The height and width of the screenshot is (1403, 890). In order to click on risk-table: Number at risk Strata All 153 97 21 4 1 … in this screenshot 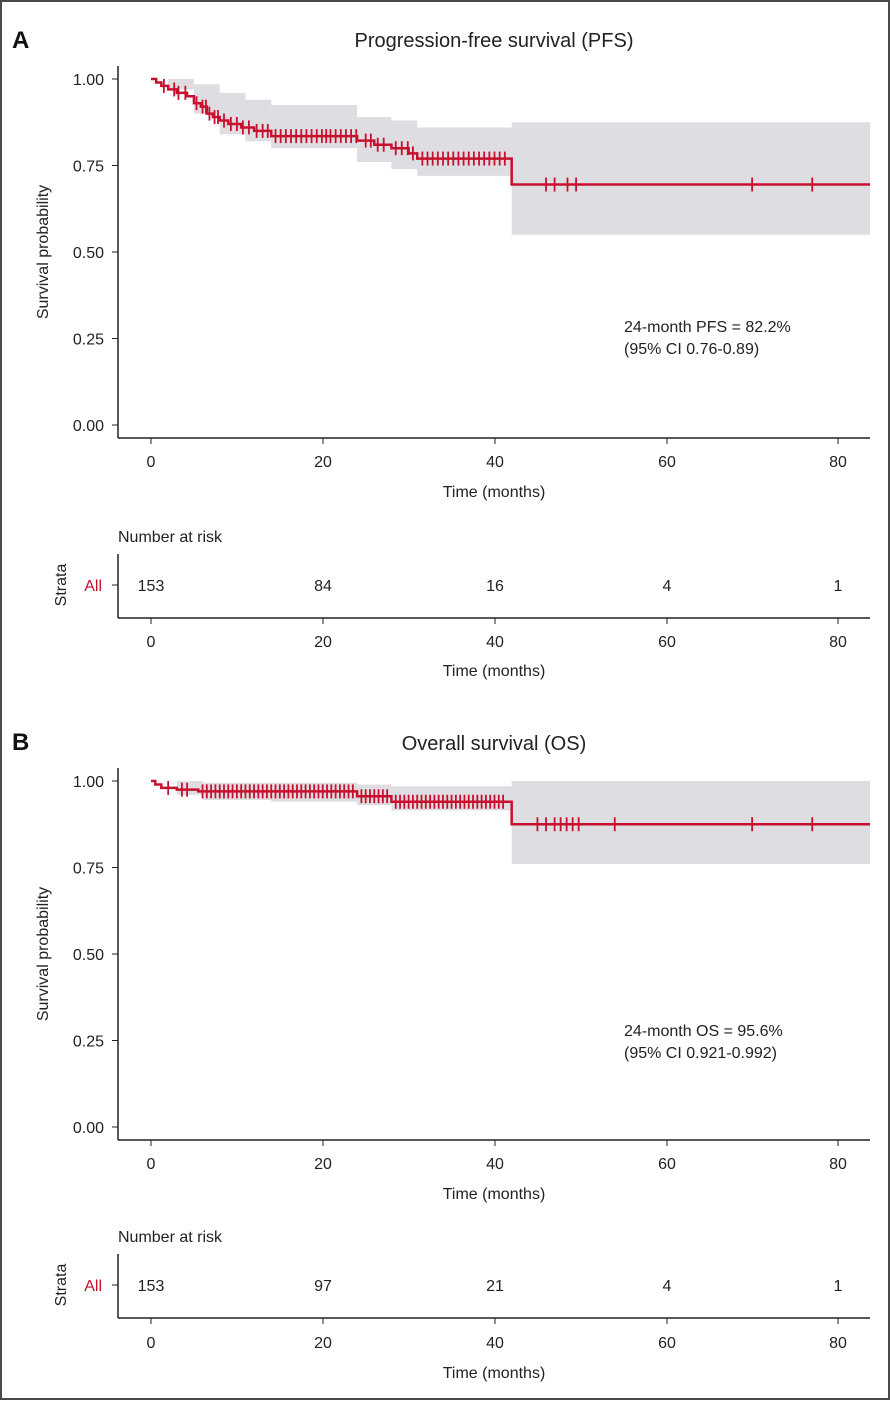, I will do `click(461, 1305)`.